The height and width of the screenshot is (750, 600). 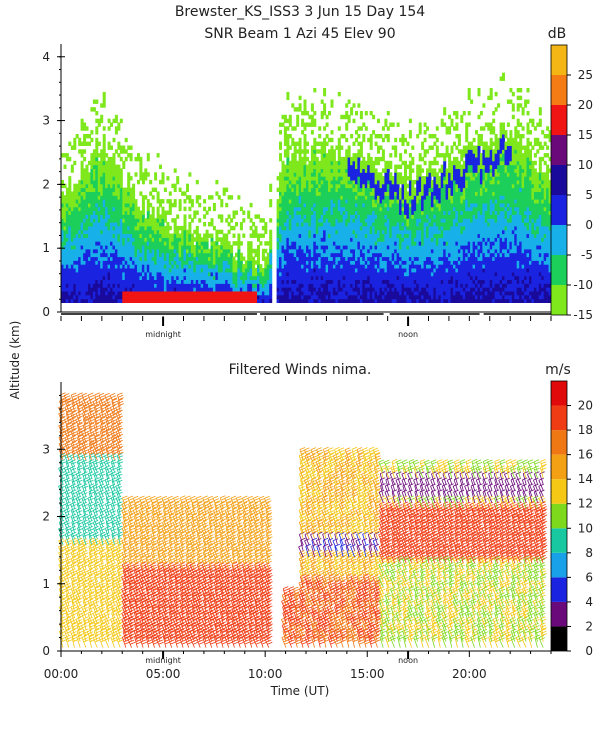 What do you see at coordinates (15, 360) in the screenshot?
I see `altitude-axis-label: Altitude (km)` at bounding box center [15, 360].